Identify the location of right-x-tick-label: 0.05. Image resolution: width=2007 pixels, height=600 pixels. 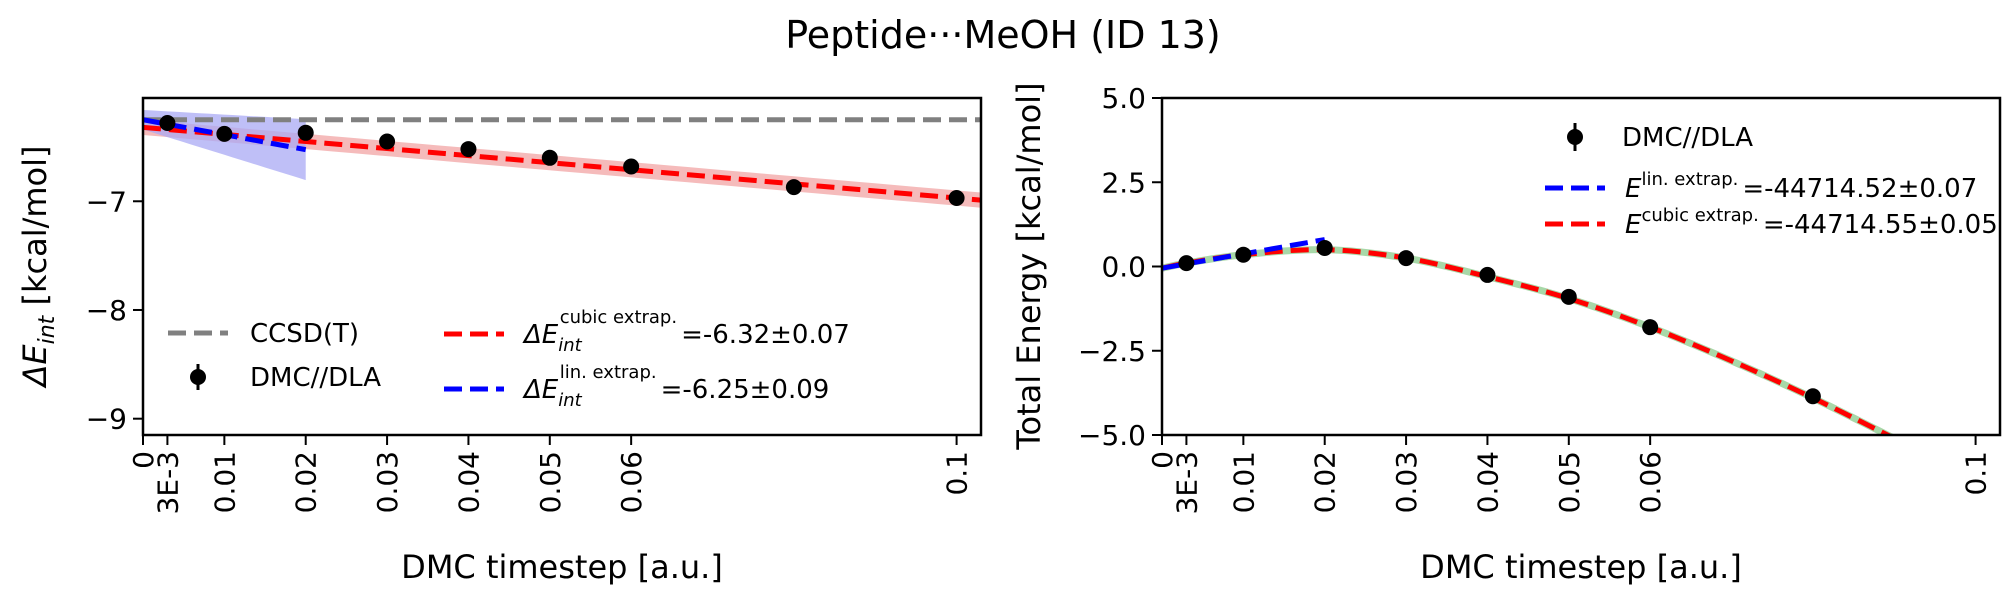
(1569, 482).